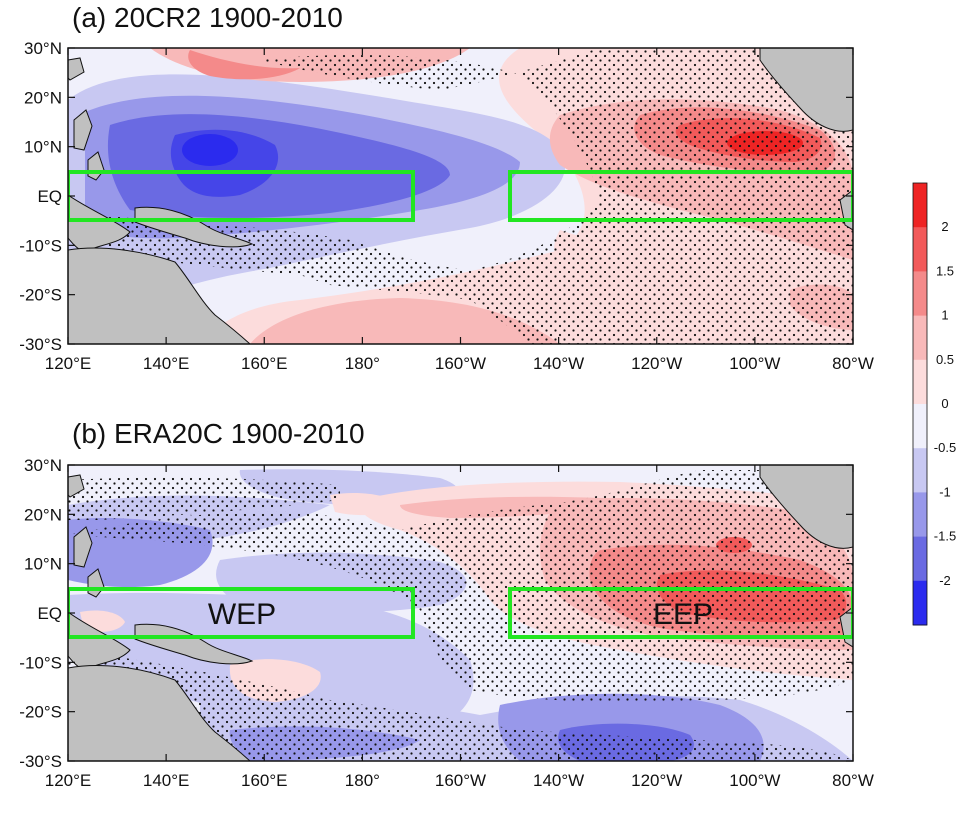 The image size is (966, 814). Describe the element at coordinates (264, 780) in the screenshot. I see `lon-tick-label-b: 160°E` at that location.